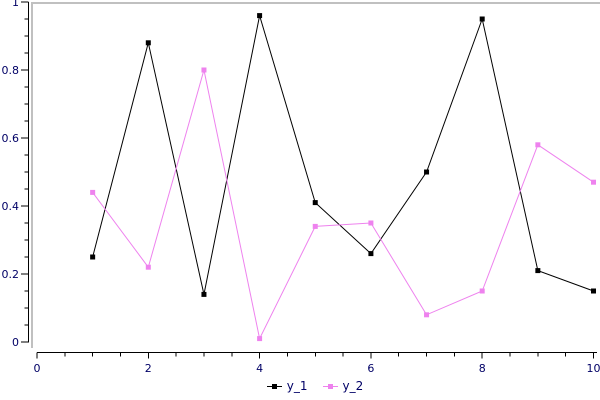  What do you see at coordinates (353, 386) in the screenshot?
I see `legend-label-y_2: y_2` at bounding box center [353, 386].